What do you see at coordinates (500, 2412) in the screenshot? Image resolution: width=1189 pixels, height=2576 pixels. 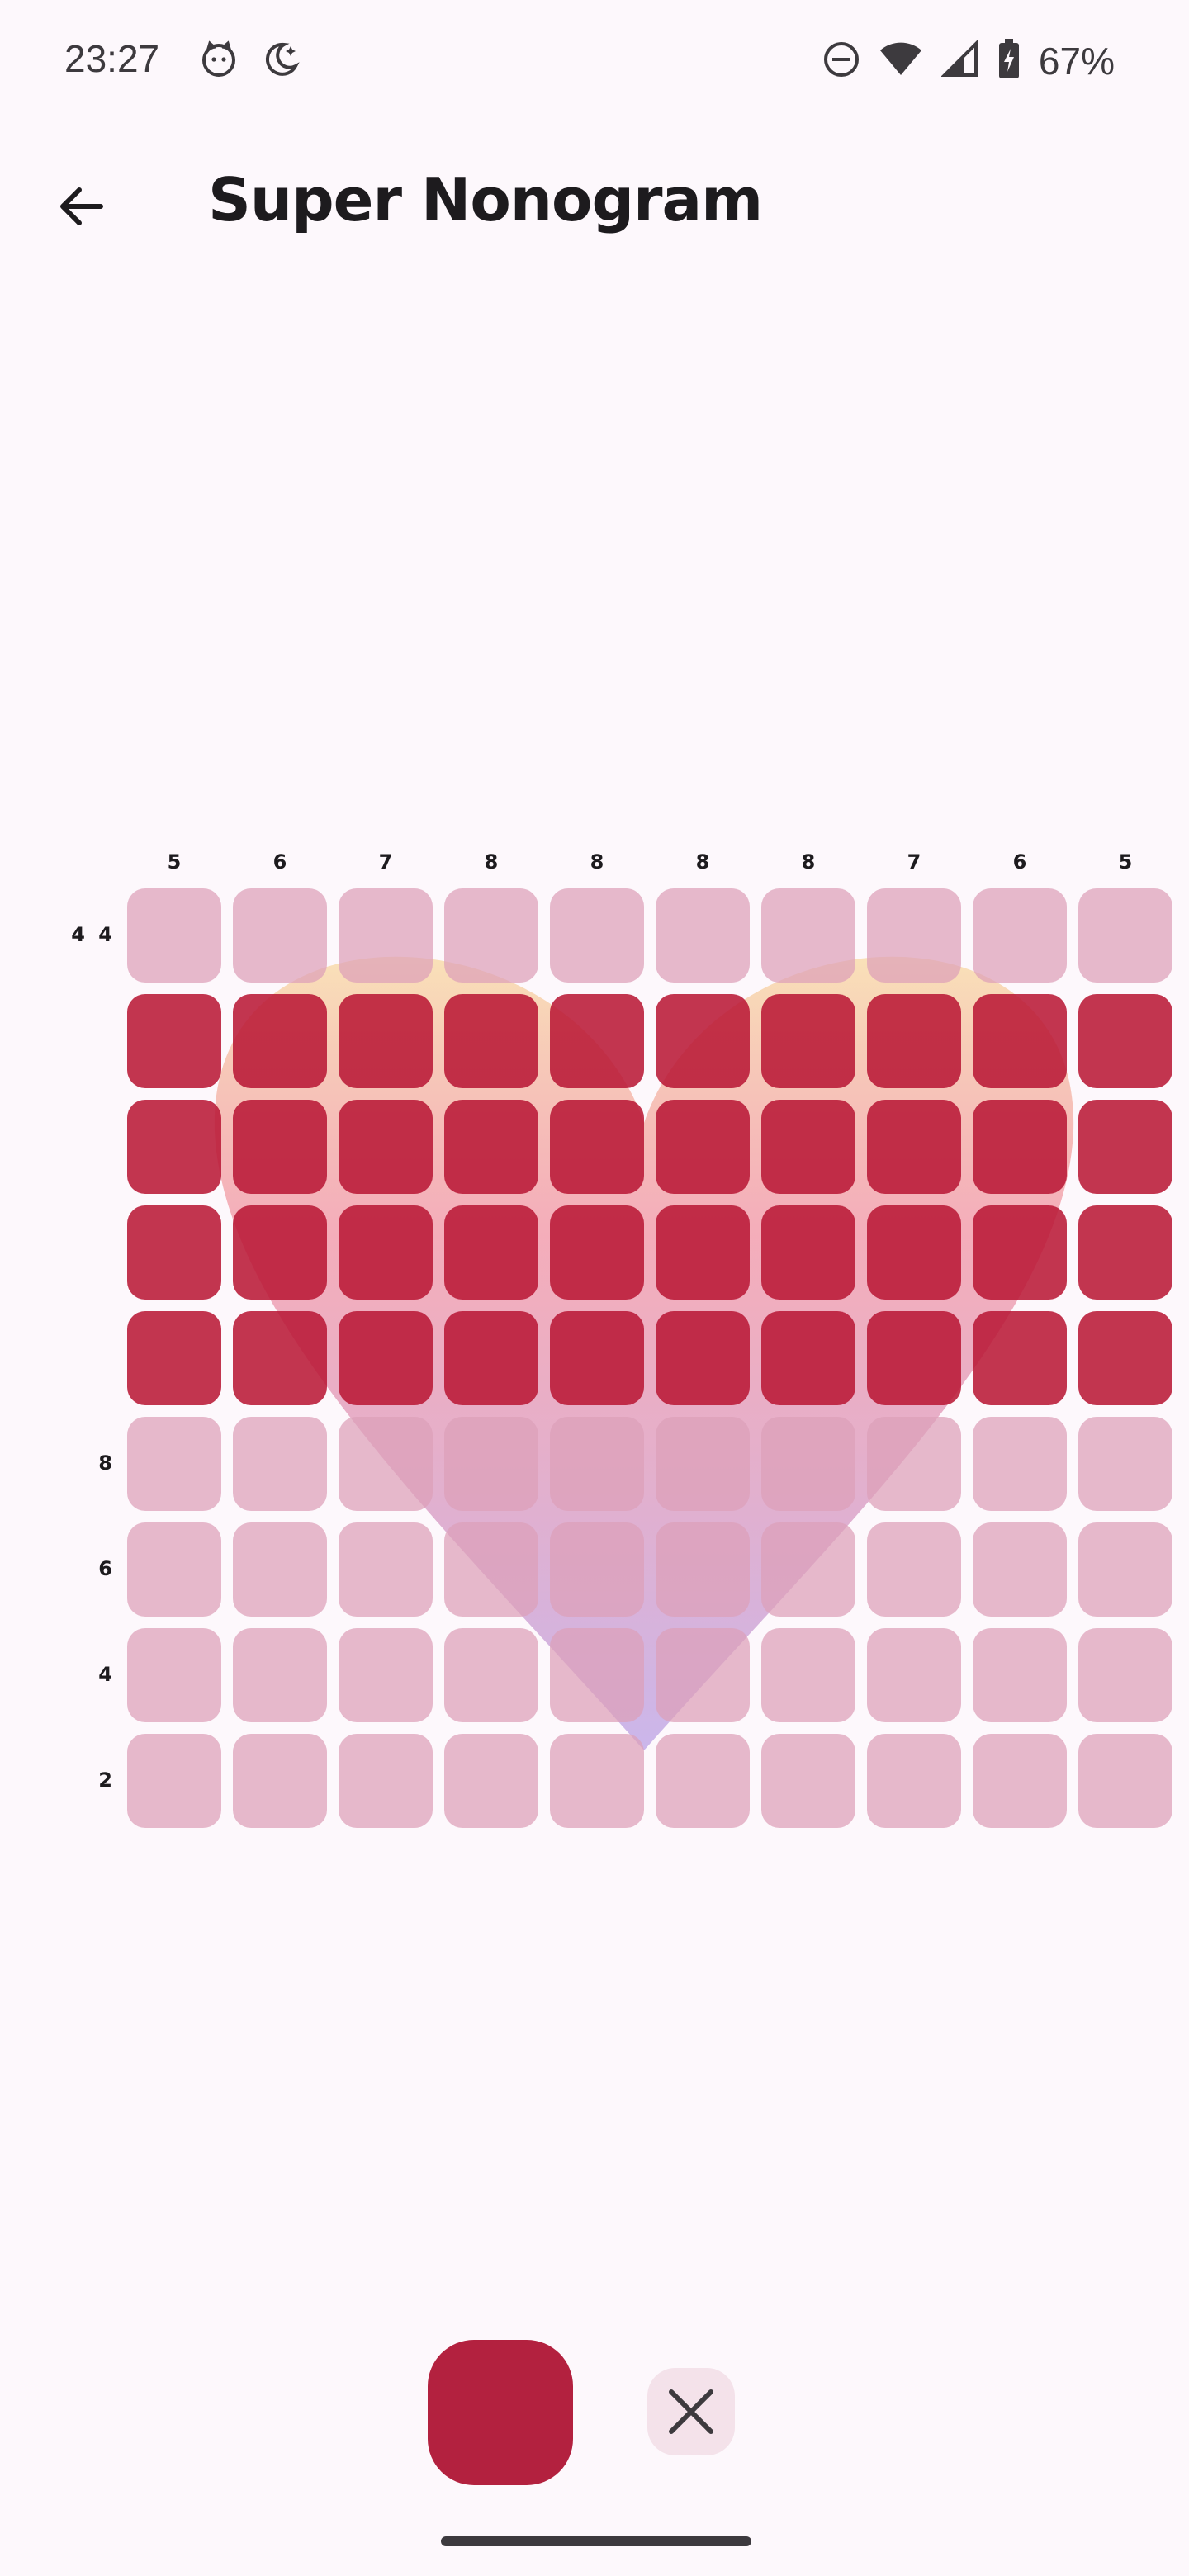 I see `fill-tool-button` at bounding box center [500, 2412].